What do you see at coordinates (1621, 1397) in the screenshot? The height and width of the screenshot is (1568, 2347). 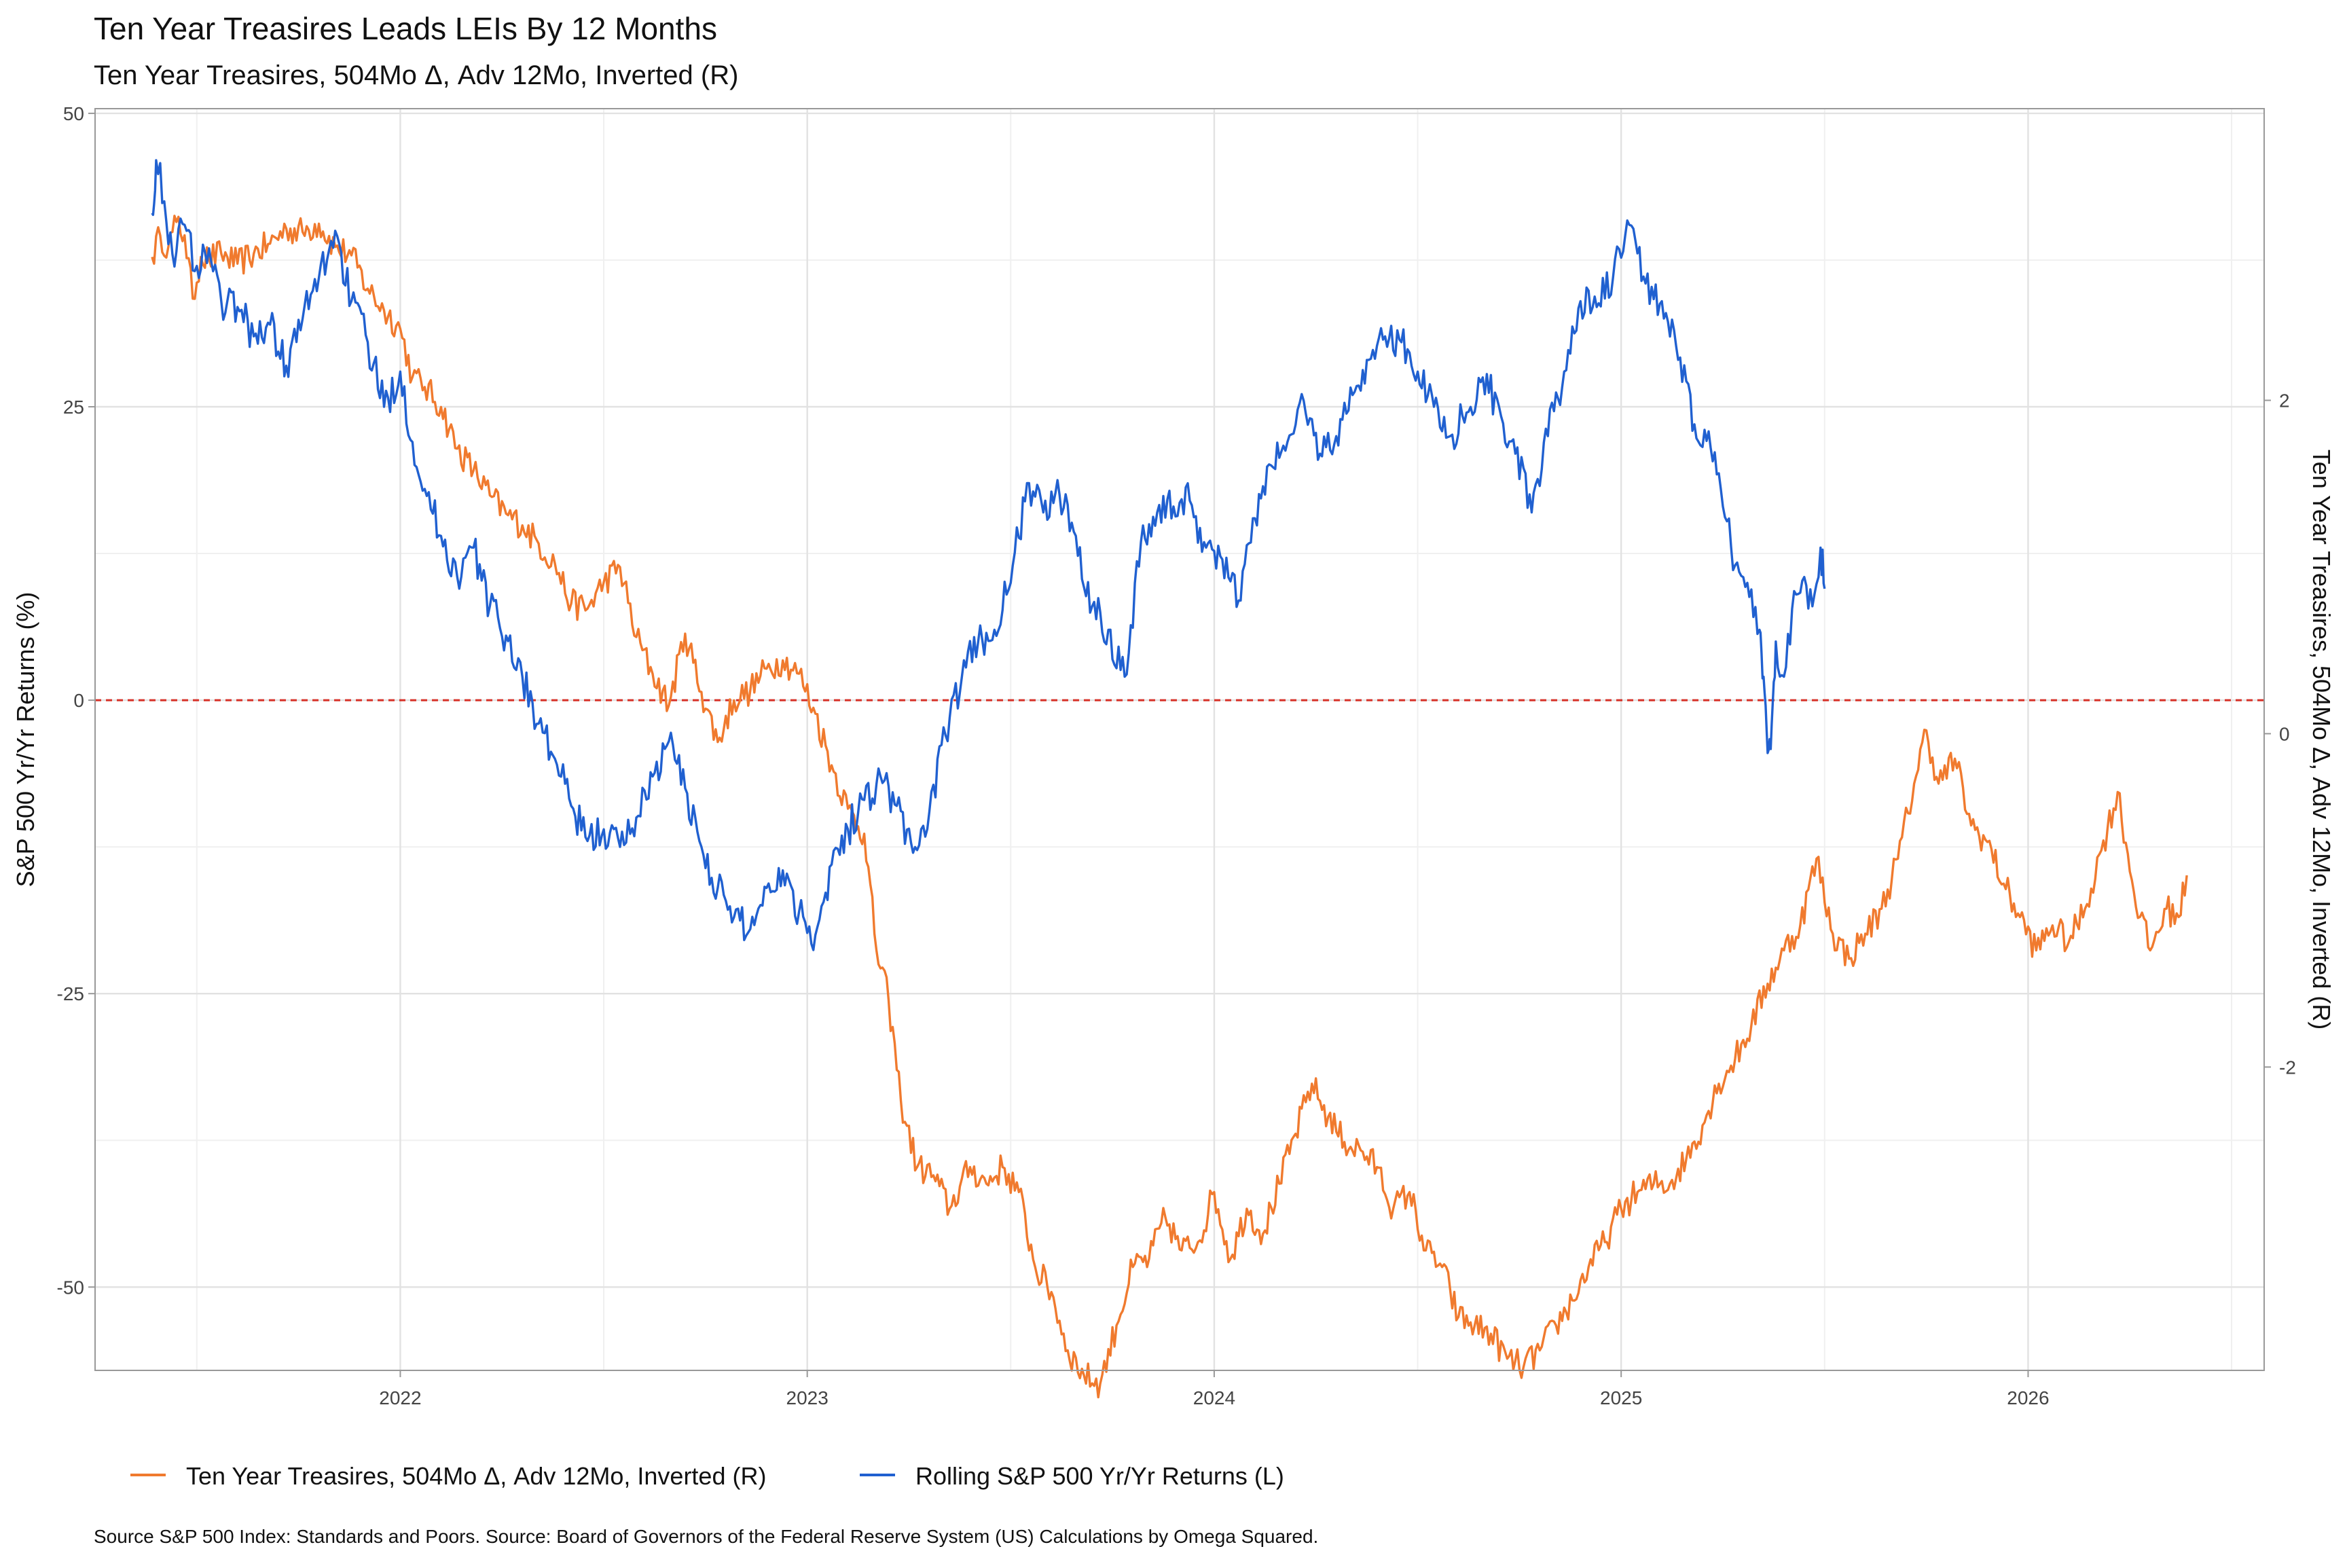 I see `x-tick-label: 2025` at bounding box center [1621, 1397].